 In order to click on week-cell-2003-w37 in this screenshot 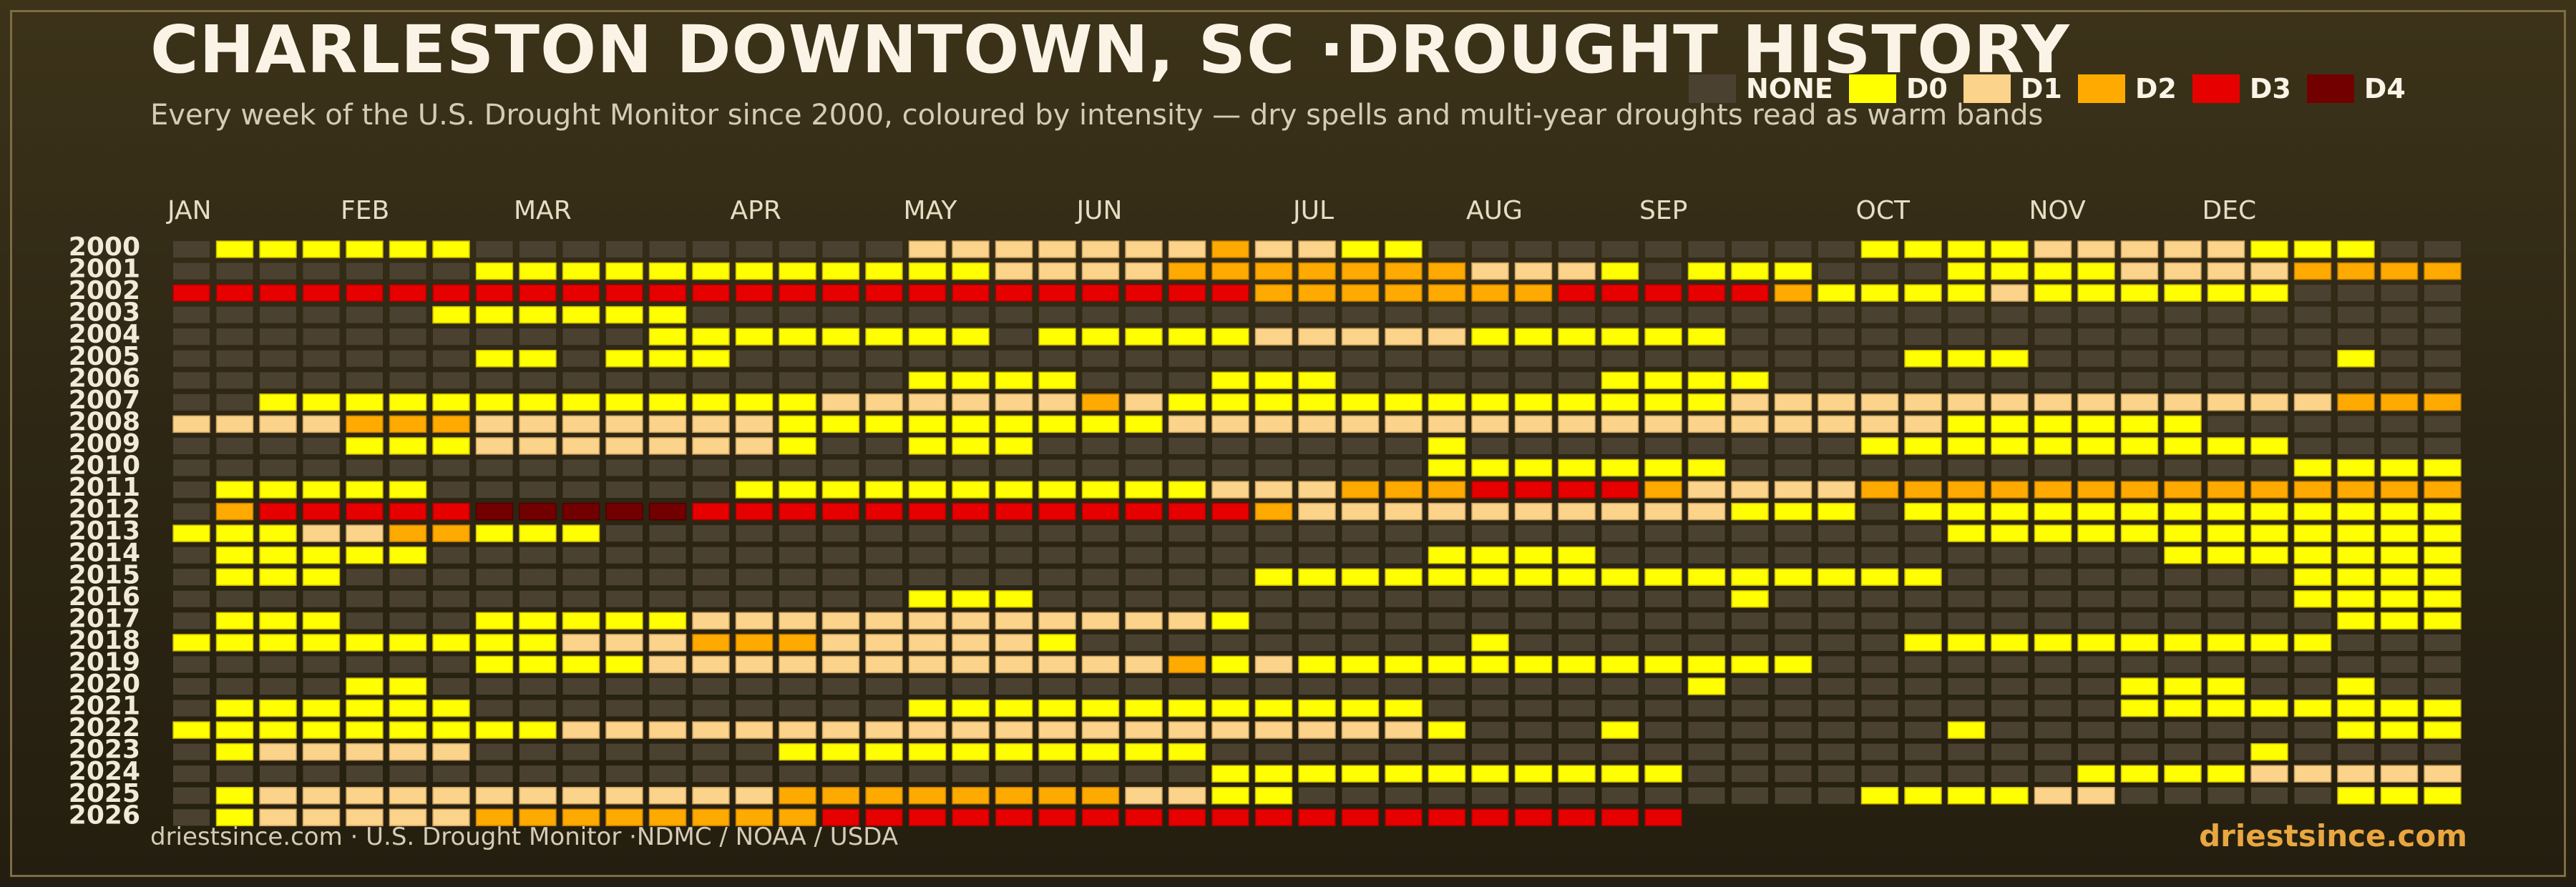, I will do `click(1750, 314)`.